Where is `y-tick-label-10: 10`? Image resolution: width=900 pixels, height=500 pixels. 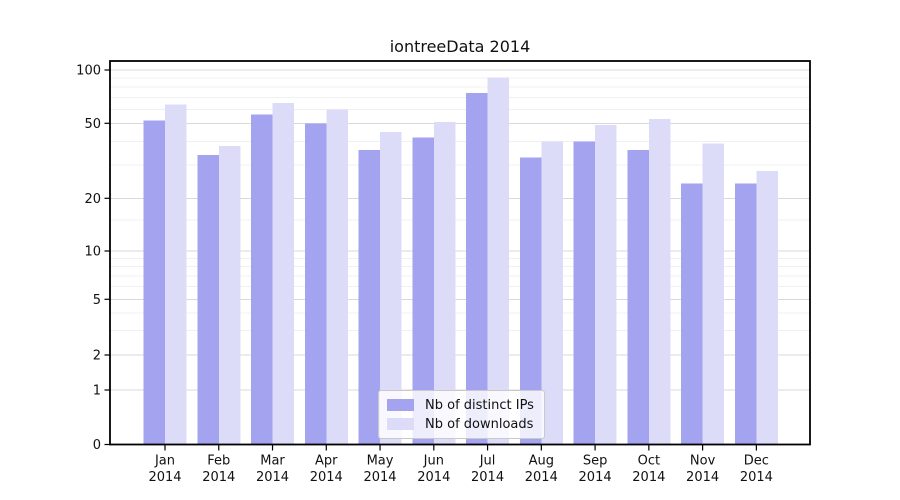 y-tick-label-10: 10 is located at coordinates (92, 252).